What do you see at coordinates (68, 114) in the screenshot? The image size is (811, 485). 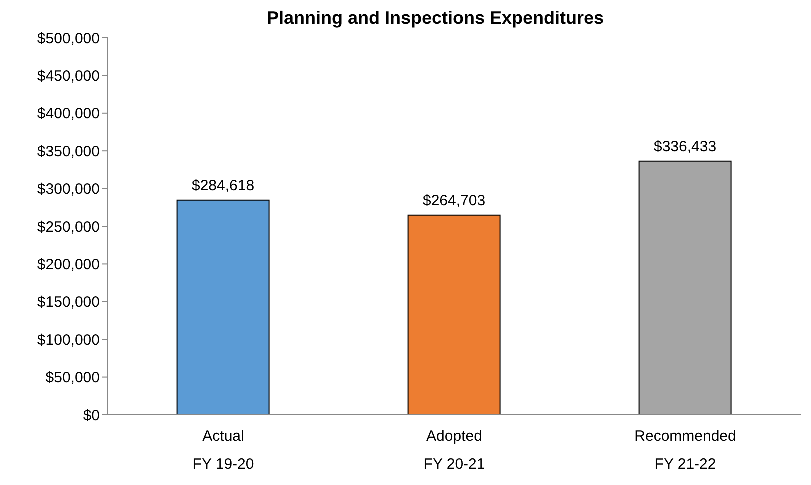 I see `y-tick-label: $400,000` at bounding box center [68, 114].